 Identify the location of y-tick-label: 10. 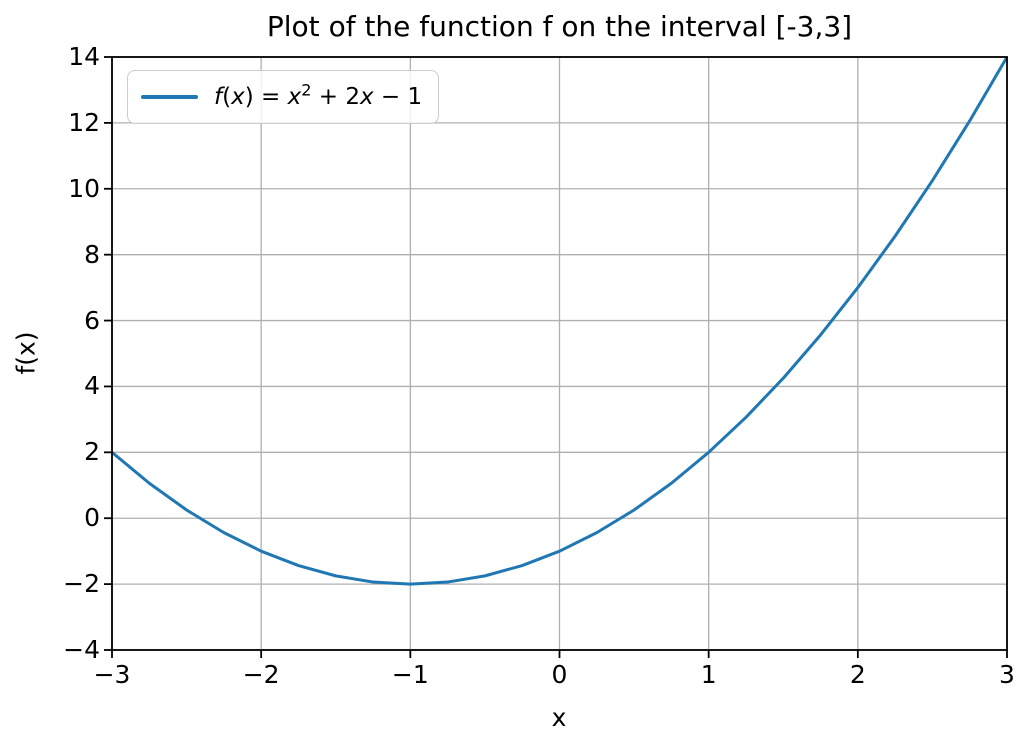
(84, 188).